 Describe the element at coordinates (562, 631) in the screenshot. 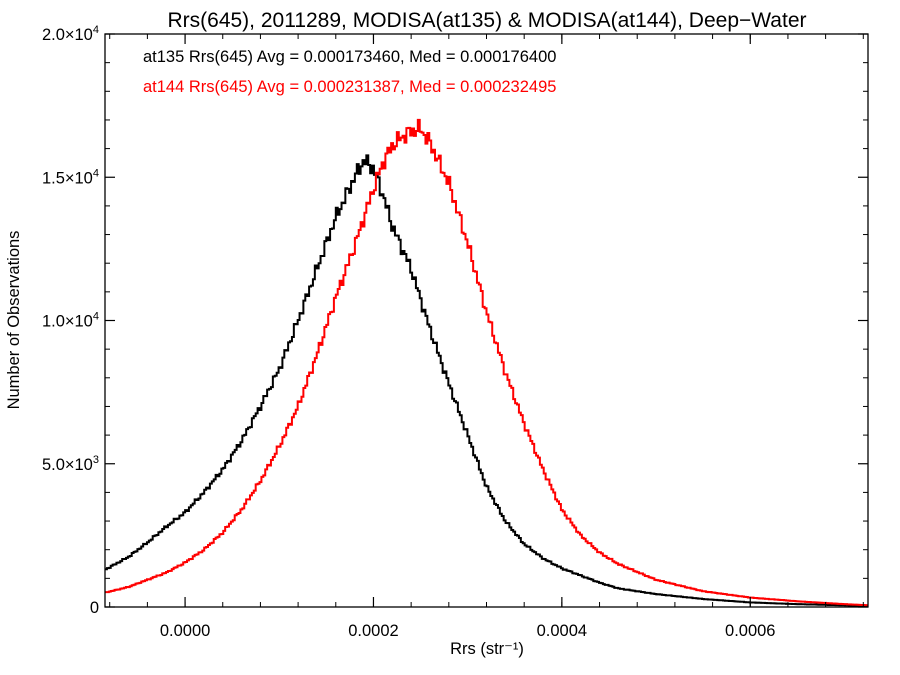

I see `x-tick-label: 0.0004` at that location.